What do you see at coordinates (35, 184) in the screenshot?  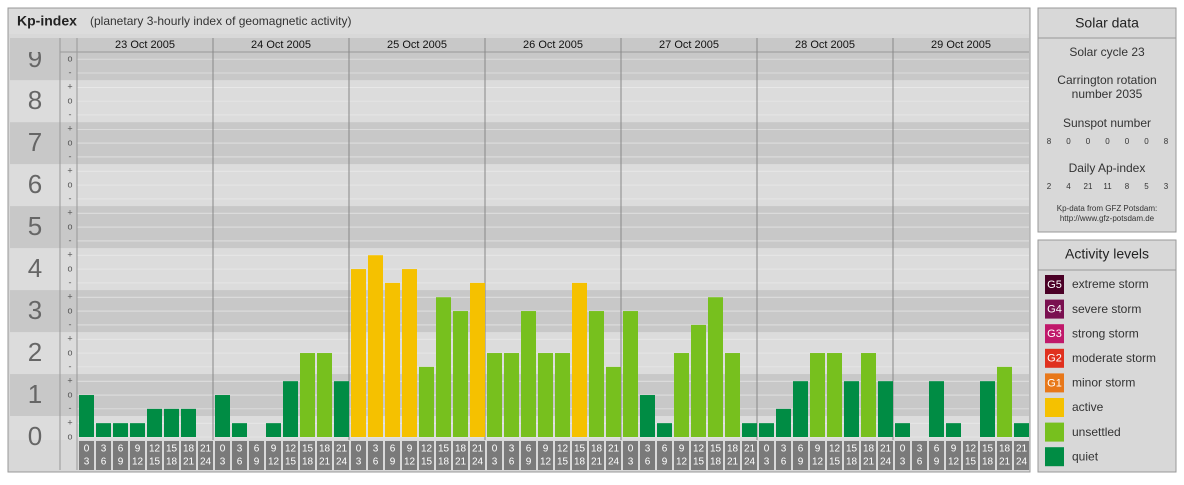 I see `y-tick-label: 6` at bounding box center [35, 184].